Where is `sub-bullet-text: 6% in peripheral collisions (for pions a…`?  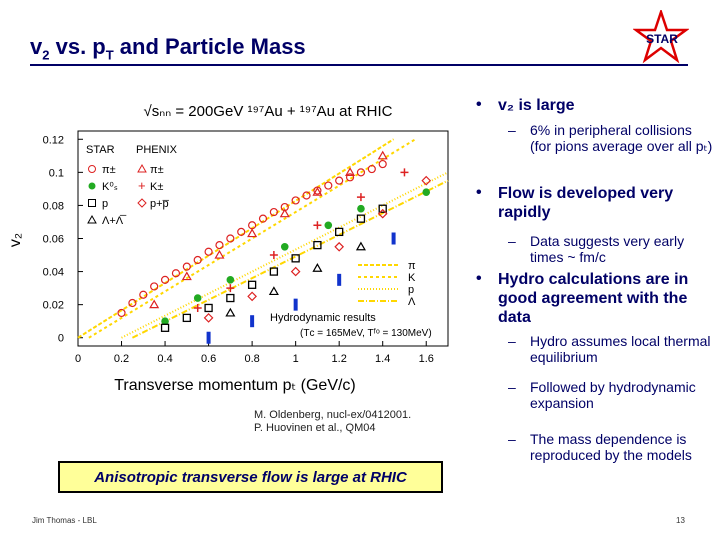
sub-bullet-text: 6% in peripheral collisions (for pions a… is located at coordinates (621, 138).